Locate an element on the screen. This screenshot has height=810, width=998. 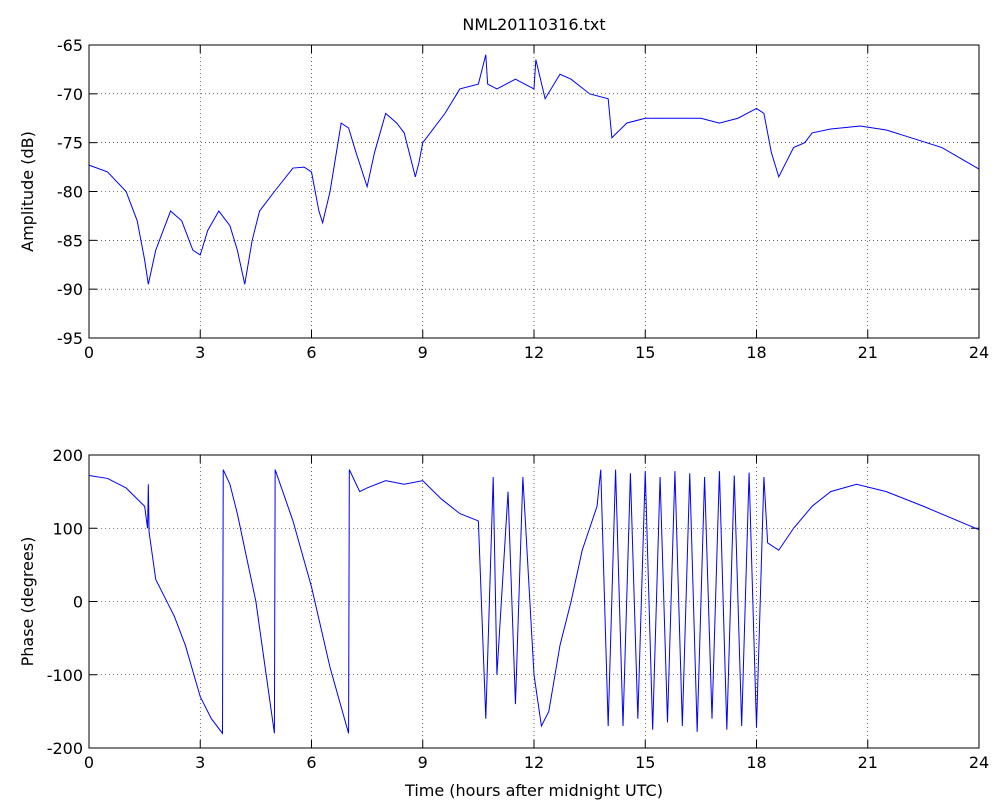
y-tick-label: 200 is located at coordinates (67, 455).